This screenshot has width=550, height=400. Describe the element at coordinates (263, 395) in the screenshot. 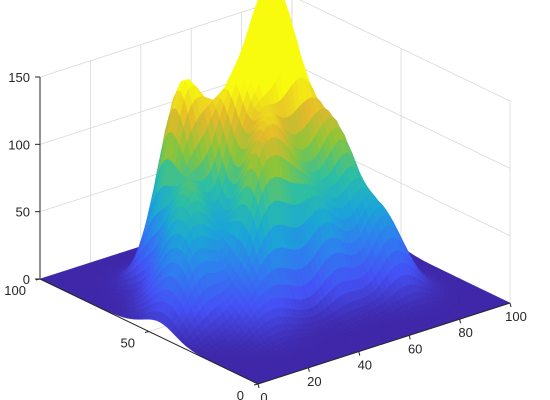

I see `x-tick-label: 0` at that location.